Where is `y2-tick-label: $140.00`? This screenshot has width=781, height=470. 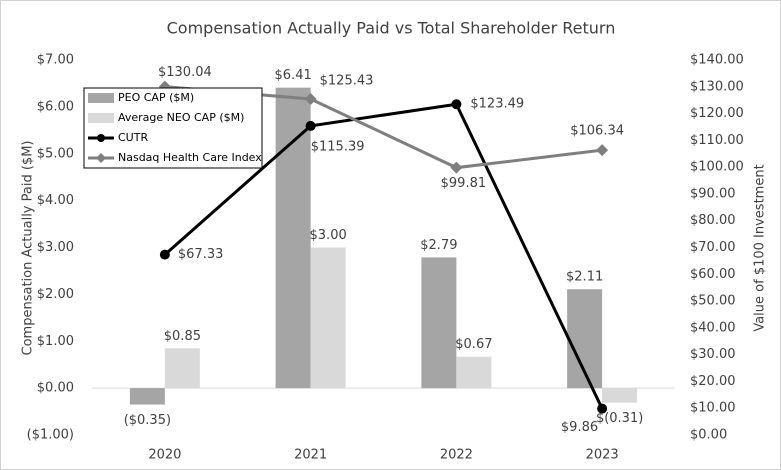
y2-tick-label: $140.00 is located at coordinates (717, 60).